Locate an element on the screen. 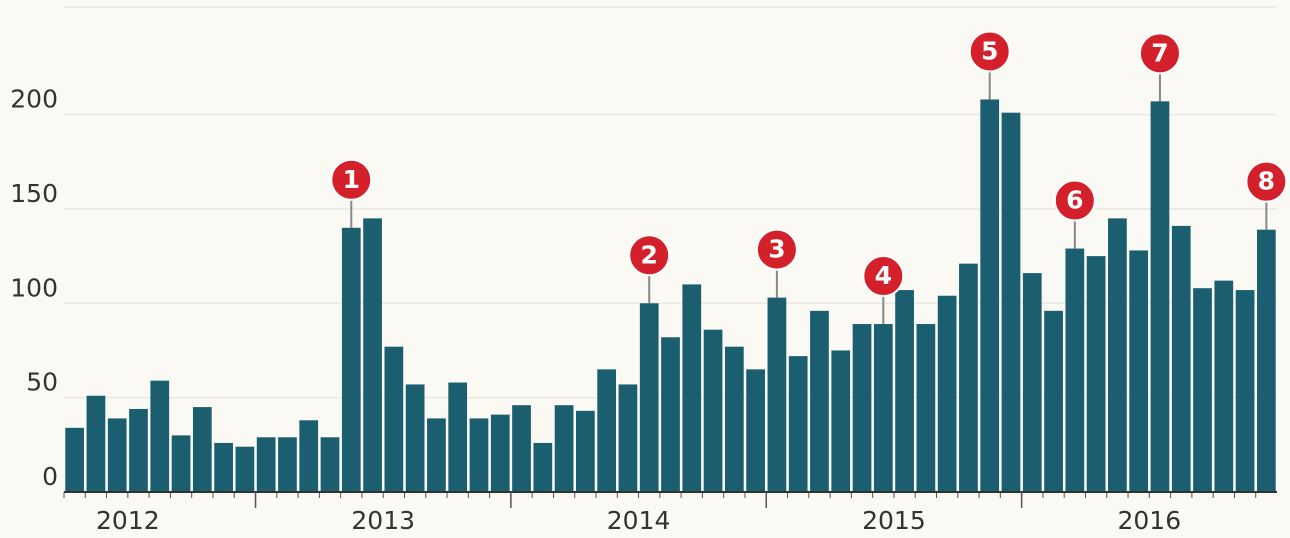  annotation-label: 6 is located at coordinates (1074, 200).